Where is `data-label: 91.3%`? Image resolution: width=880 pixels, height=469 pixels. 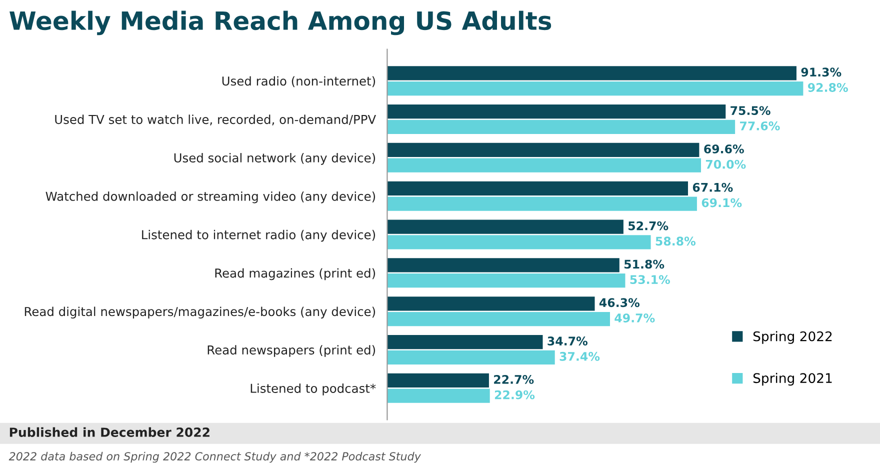 data-label: 91.3% is located at coordinates (821, 72).